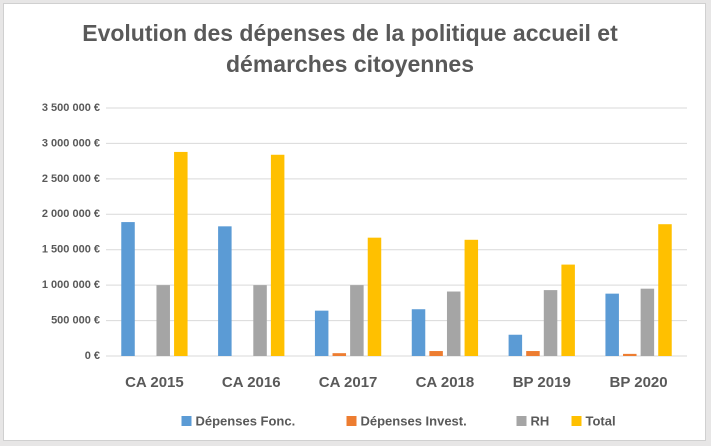  I want to click on x-tick-label: BP 2020, so click(639, 382).